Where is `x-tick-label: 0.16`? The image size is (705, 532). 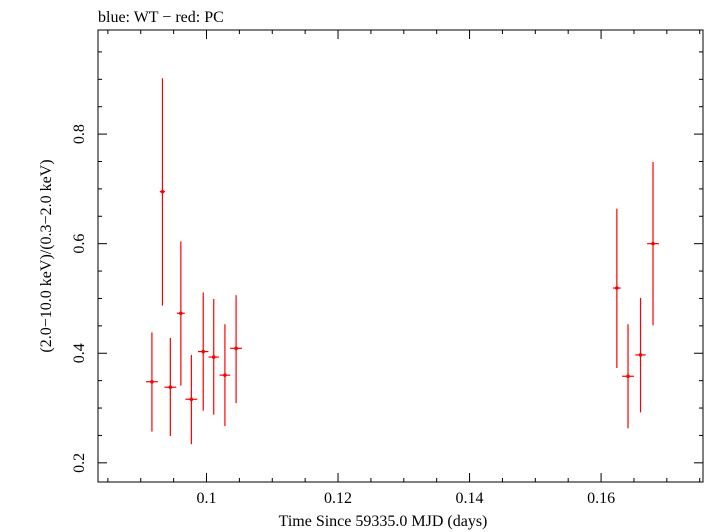 x-tick-label: 0.16 is located at coordinates (601, 498).